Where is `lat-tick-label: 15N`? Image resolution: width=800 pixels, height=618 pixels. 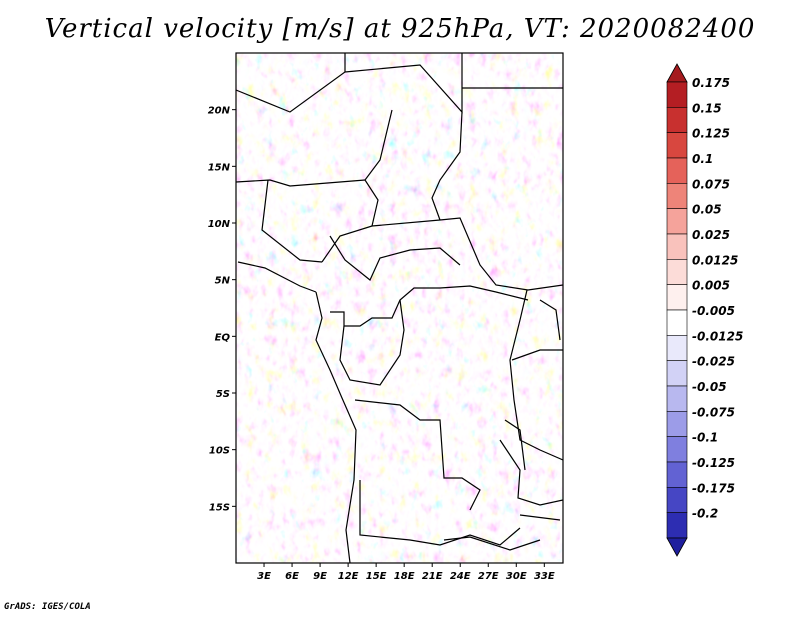
lat-tick-label: 15N is located at coordinates (219, 167).